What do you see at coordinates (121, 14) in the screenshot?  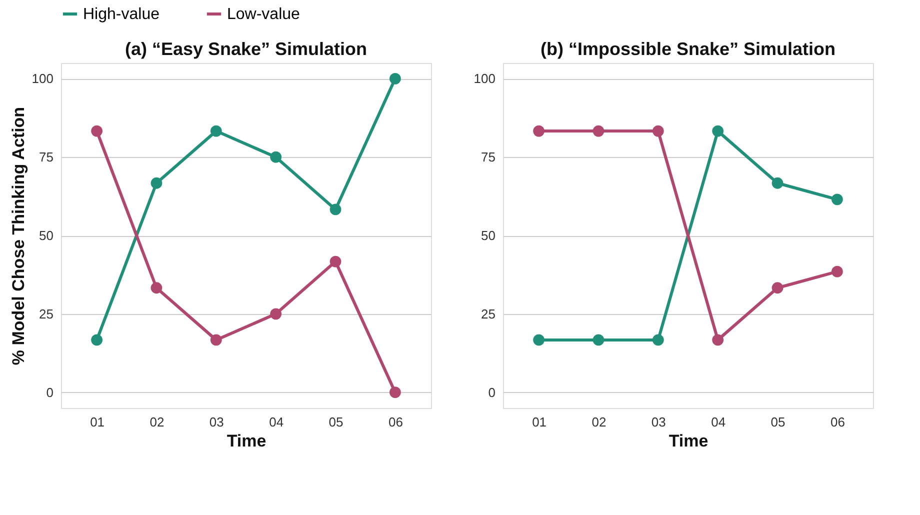 I see `legend-label: High-value` at bounding box center [121, 14].